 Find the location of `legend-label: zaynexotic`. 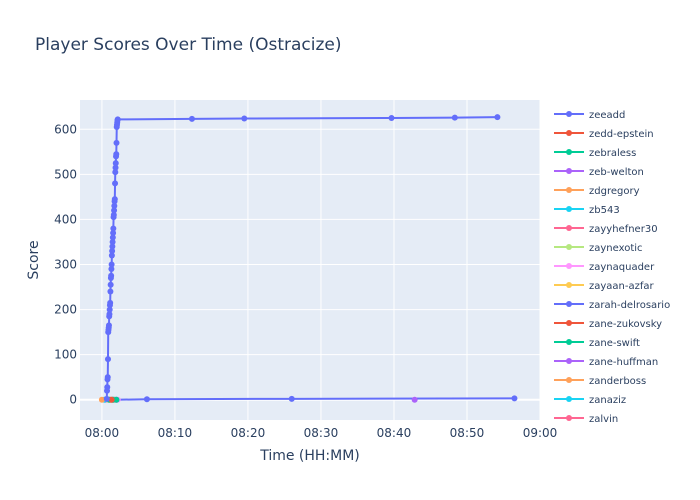

legend-label: zaynexotic is located at coordinates (616, 248).